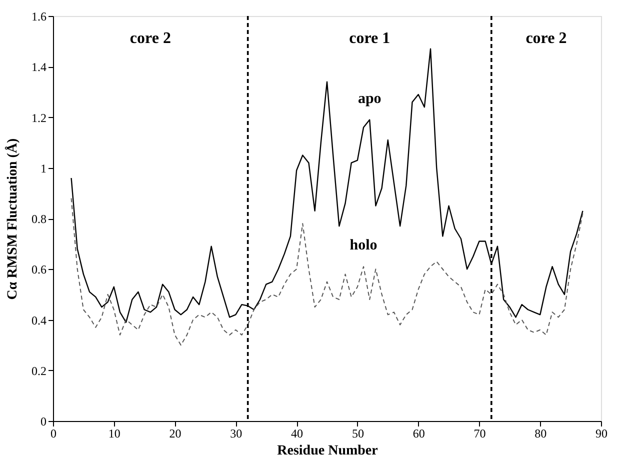  I want to click on x-tick-label: 80, so click(540, 433).